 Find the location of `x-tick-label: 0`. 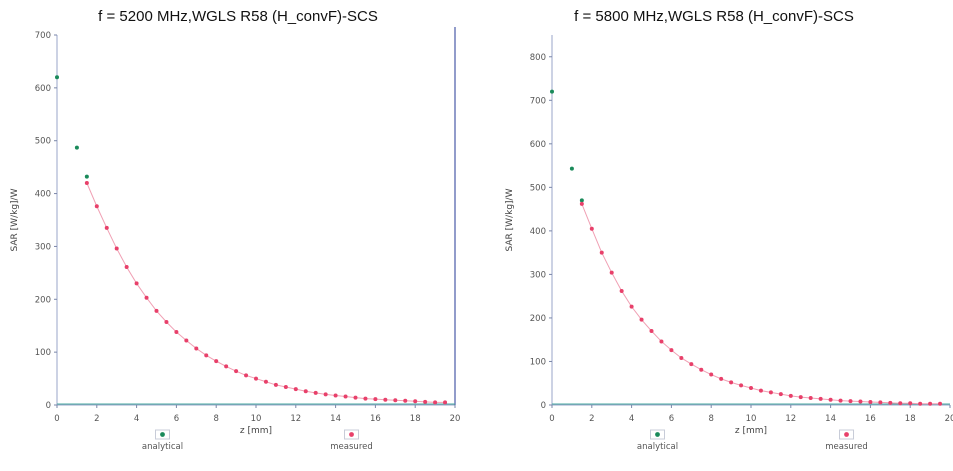

x-tick-label: 0 is located at coordinates (551, 419).